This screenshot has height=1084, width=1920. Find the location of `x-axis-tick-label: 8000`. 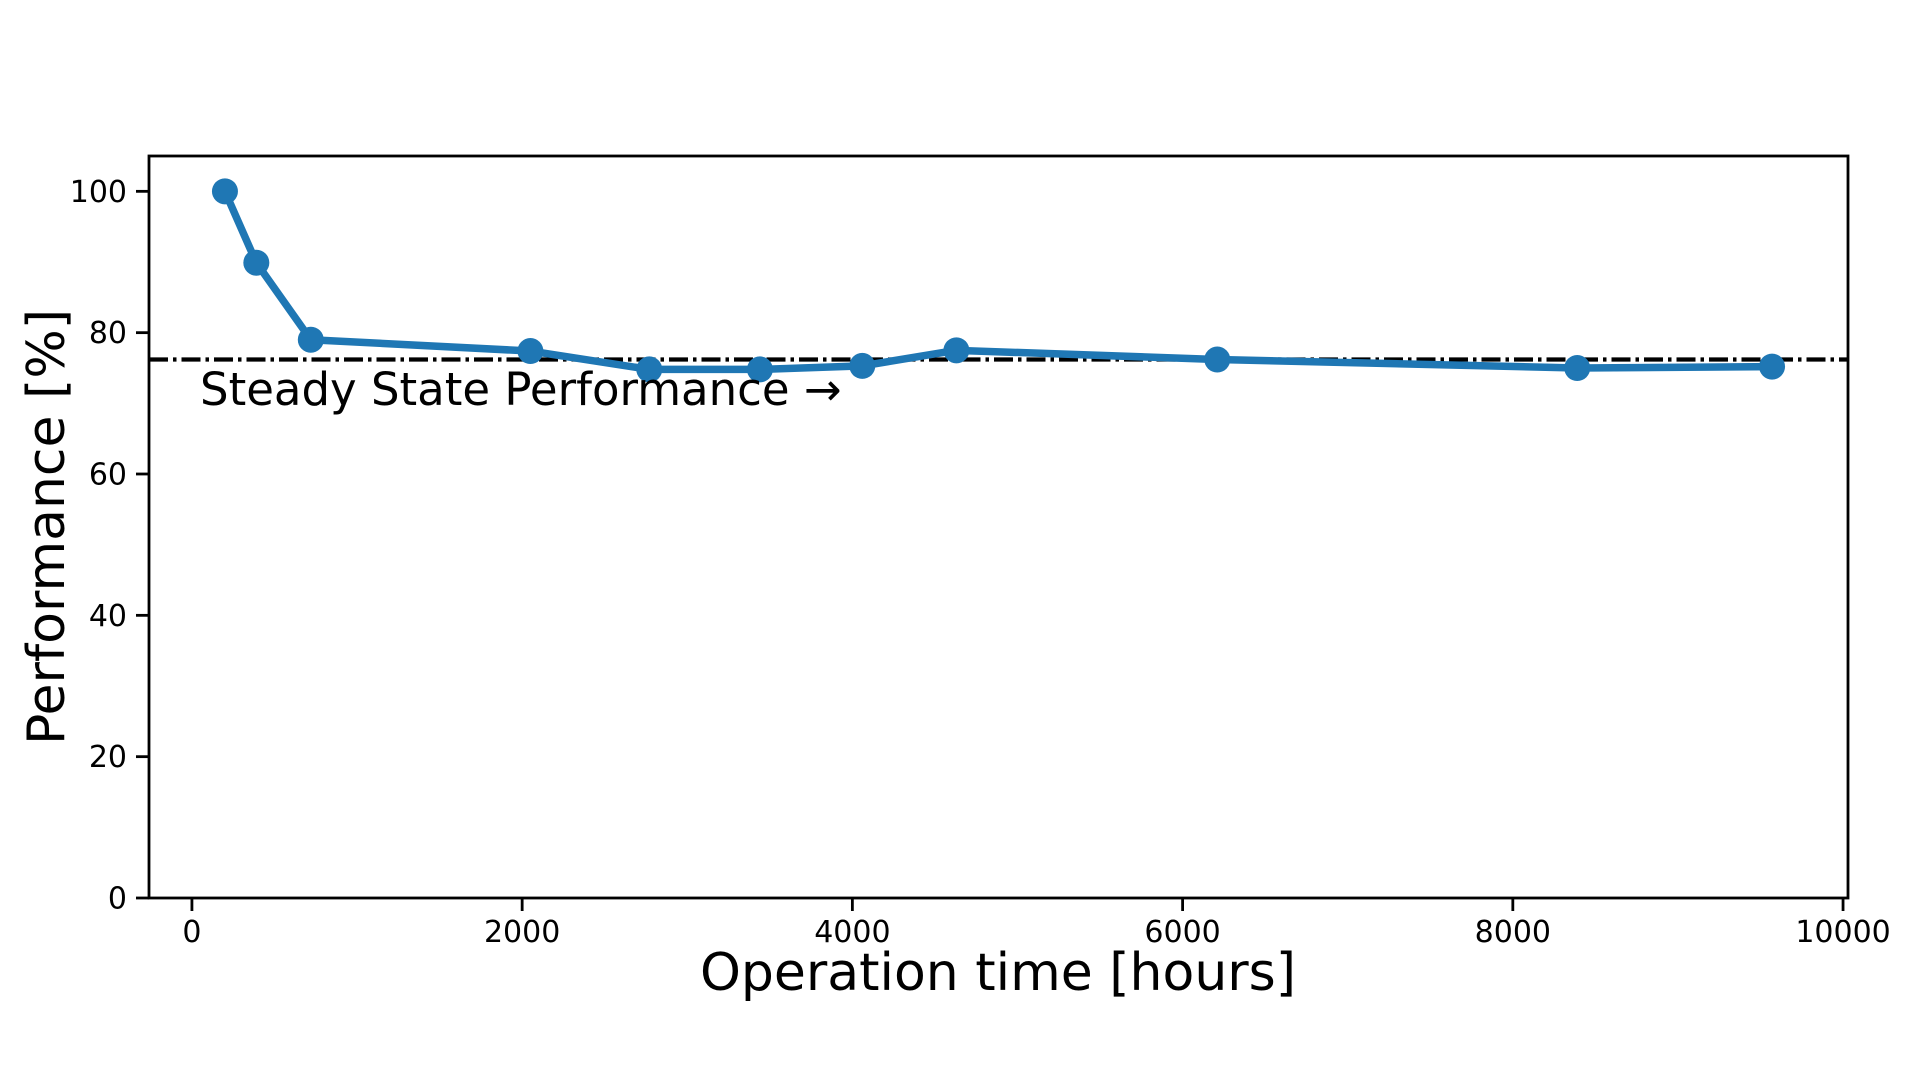

x-axis-tick-label: 8000 is located at coordinates (1513, 932).